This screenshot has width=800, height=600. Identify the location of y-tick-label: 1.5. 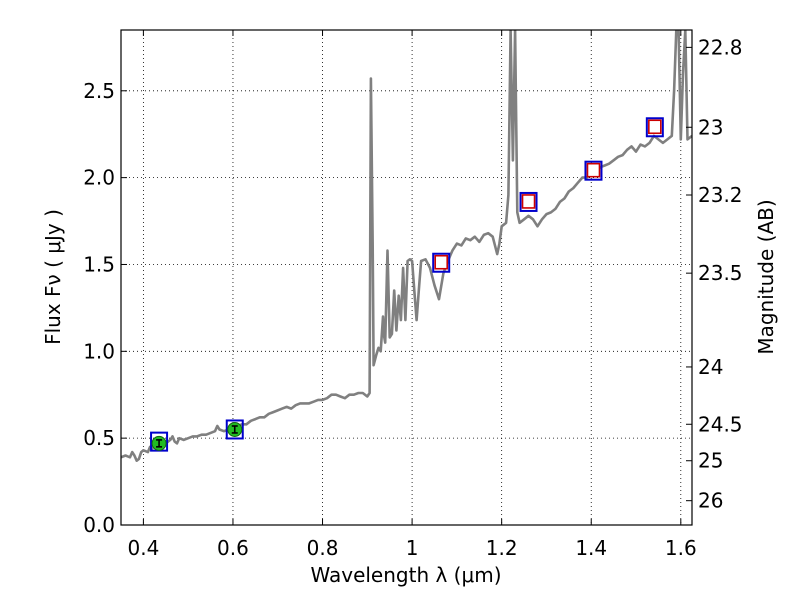
(99, 264).